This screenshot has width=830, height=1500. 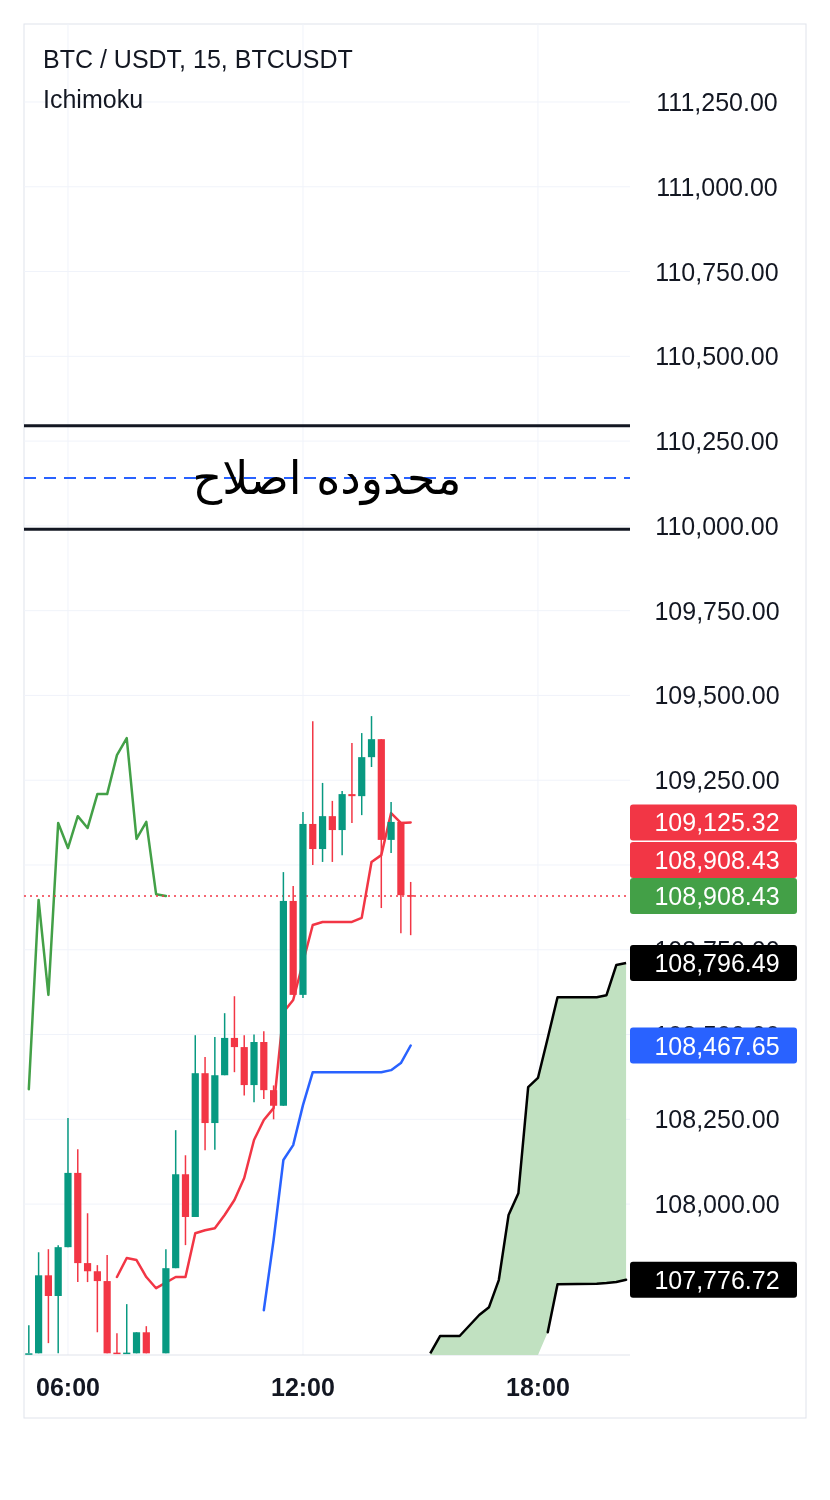 What do you see at coordinates (717, 186) in the screenshot?
I see `y-tick-label: 111,000.00` at bounding box center [717, 186].